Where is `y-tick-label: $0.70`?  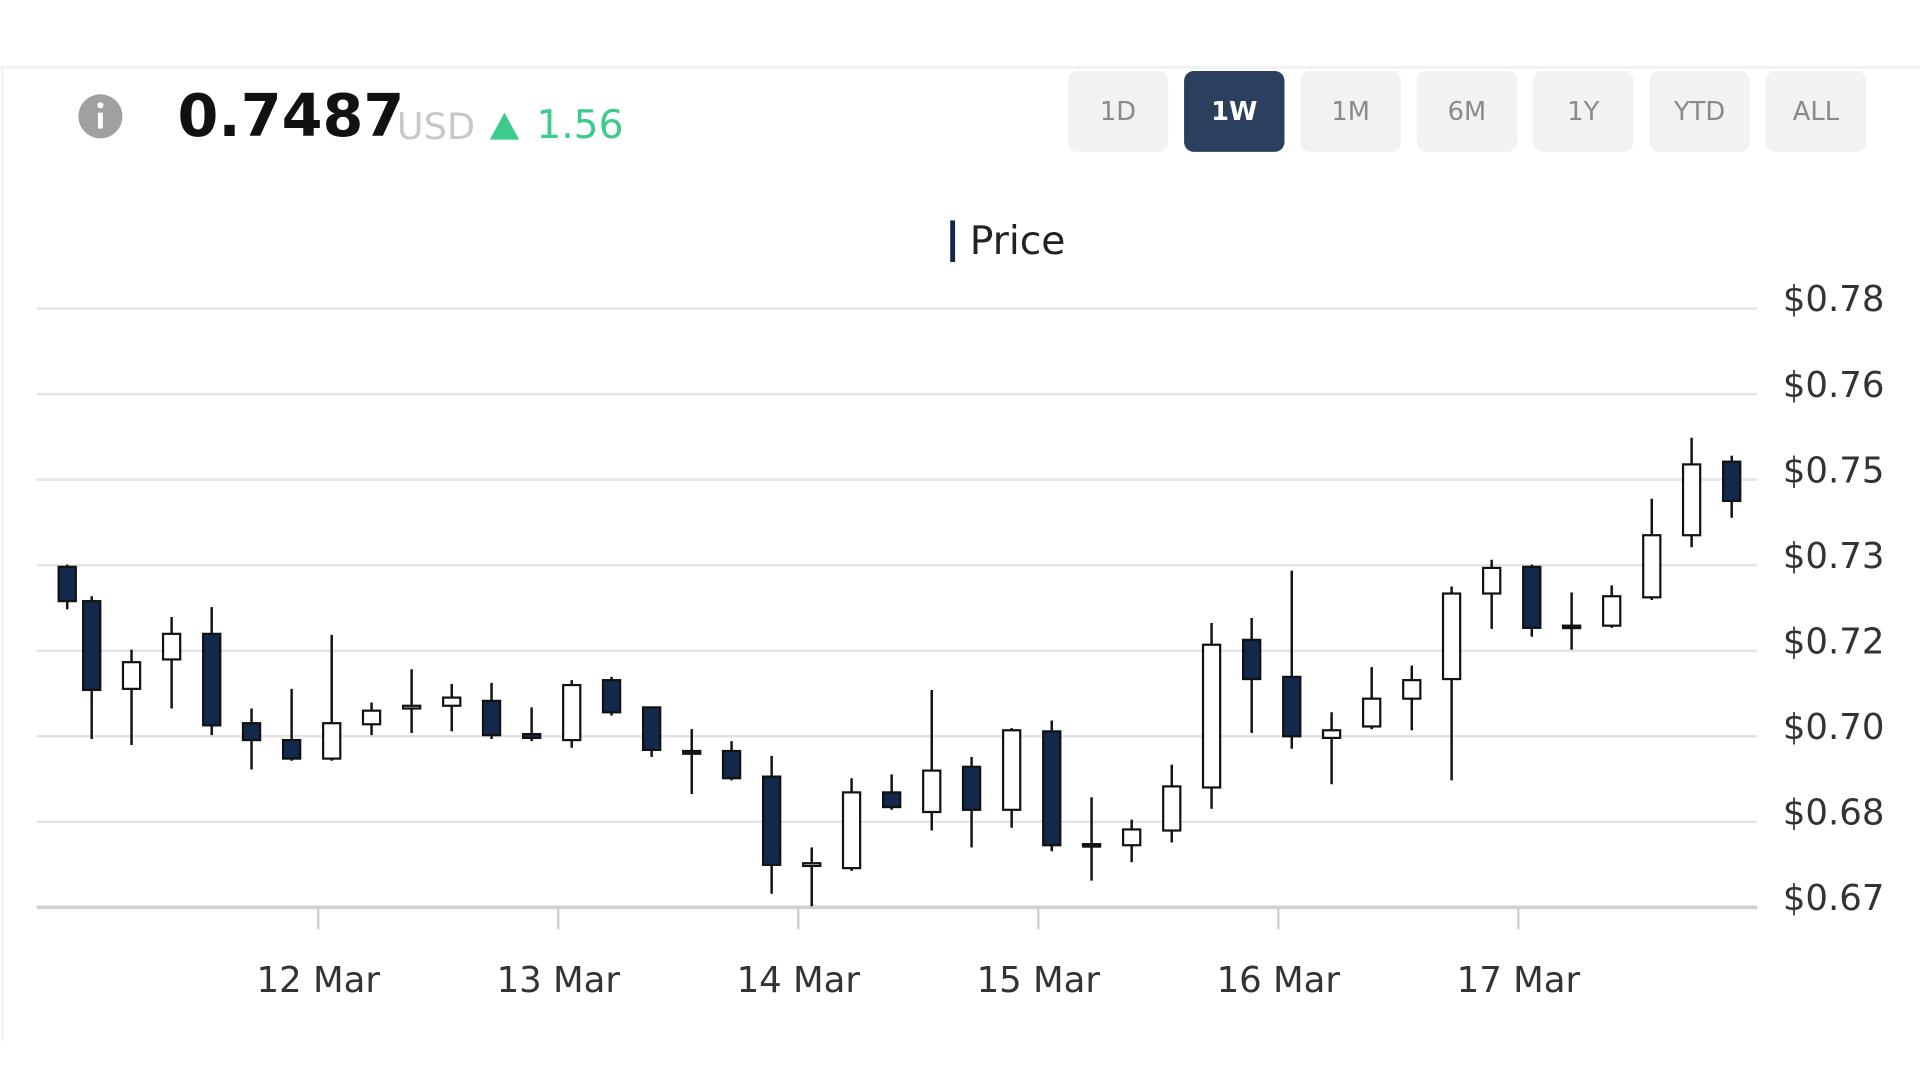 y-tick-label: $0.70 is located at coordinates (1834, 727).